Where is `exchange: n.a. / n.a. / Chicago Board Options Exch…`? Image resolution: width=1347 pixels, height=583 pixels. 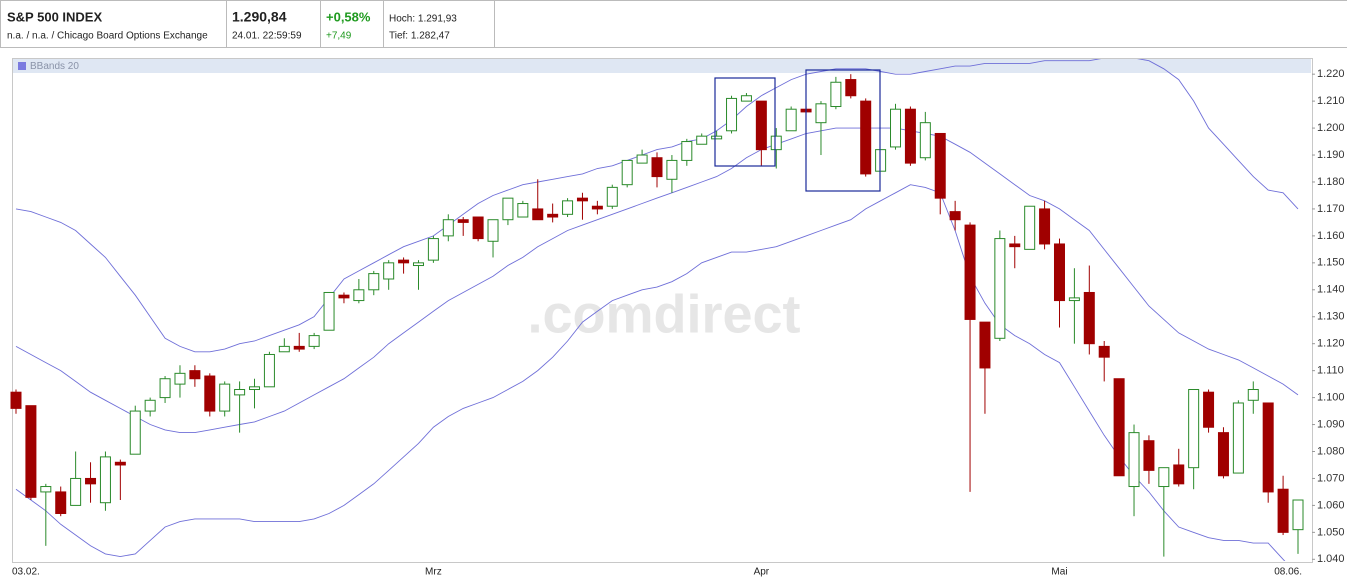
exchange: n.a. / n.a. / Chicago Board Options Exch… is located at coordinates (107, 36).